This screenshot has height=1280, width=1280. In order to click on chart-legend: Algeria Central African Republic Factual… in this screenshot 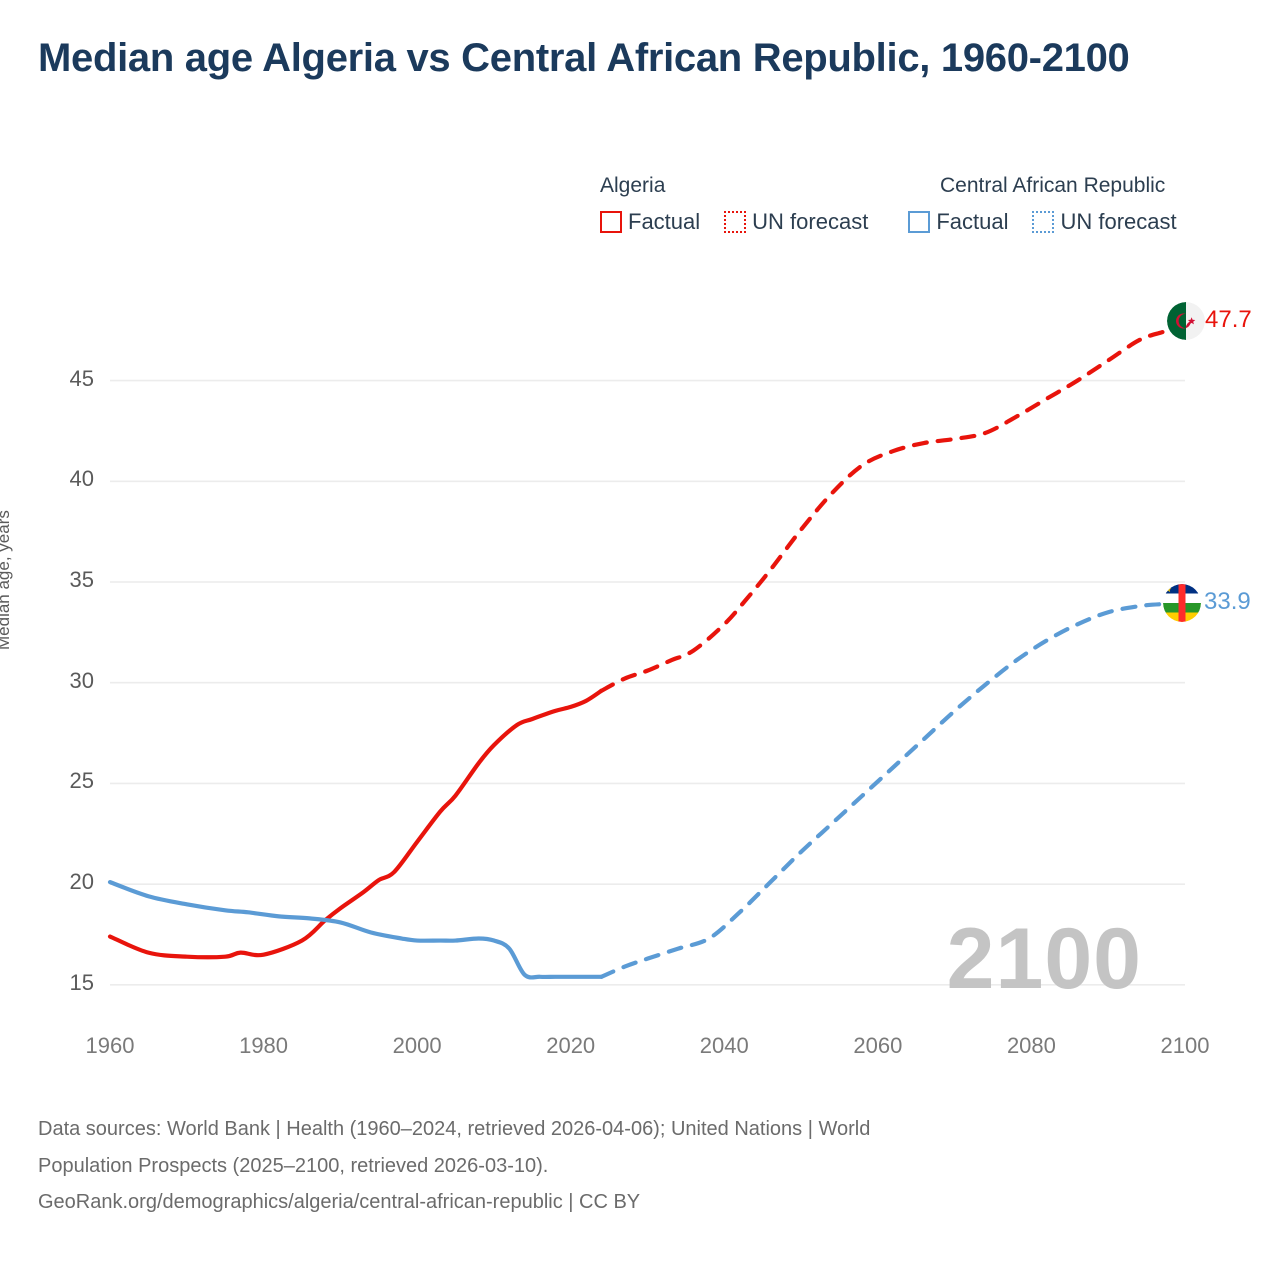, I will do `click(930, 204)`.